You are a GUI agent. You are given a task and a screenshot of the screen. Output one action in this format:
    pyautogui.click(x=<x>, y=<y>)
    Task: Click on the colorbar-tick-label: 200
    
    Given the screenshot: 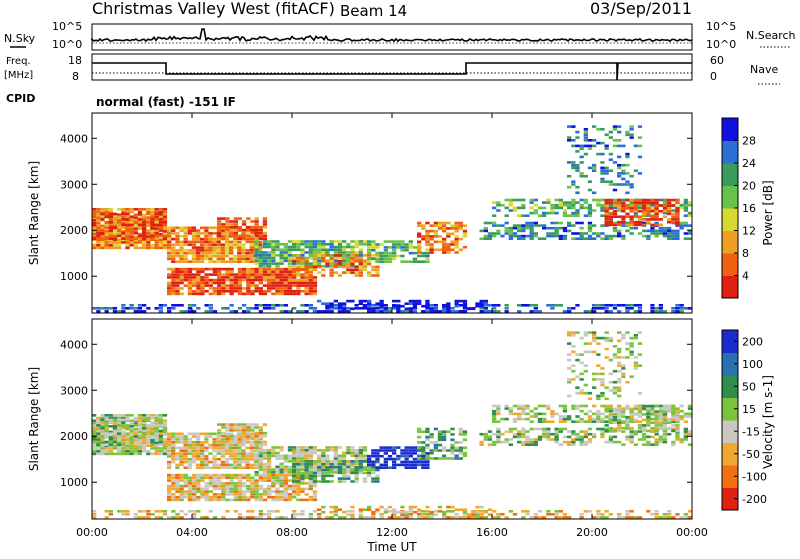 What is the action you would take?
    pyautogui.click(x=752, y=341)
    